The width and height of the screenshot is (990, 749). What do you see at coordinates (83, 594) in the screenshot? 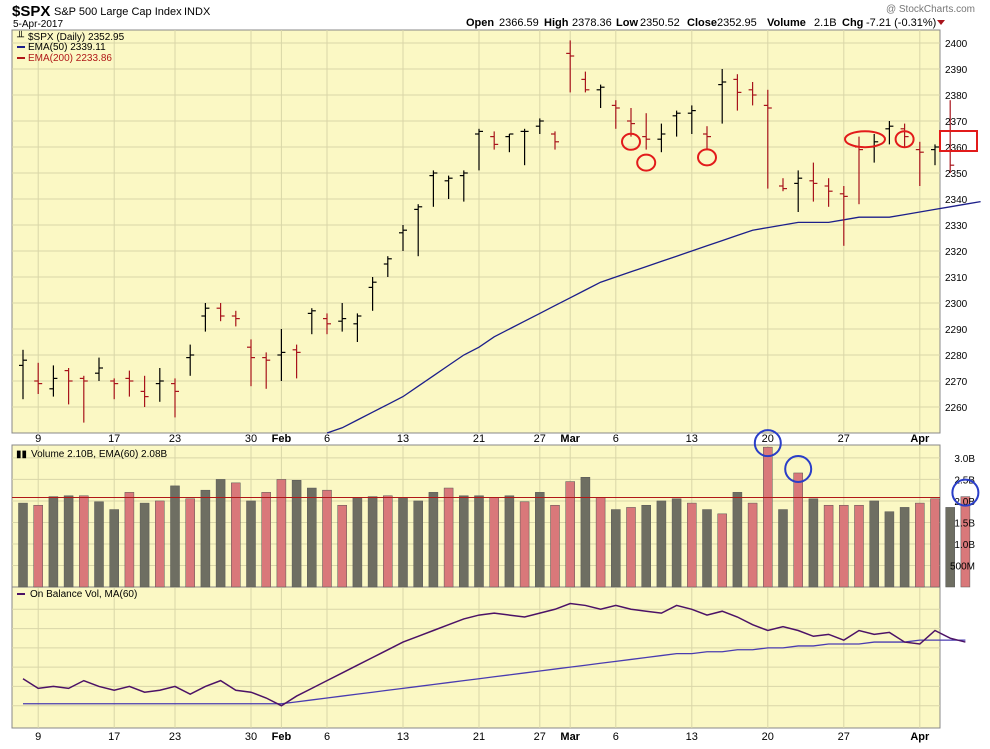
I see `obv-legend-text: On Balance Vol, MA(60)` at bounding box center [83, 594].